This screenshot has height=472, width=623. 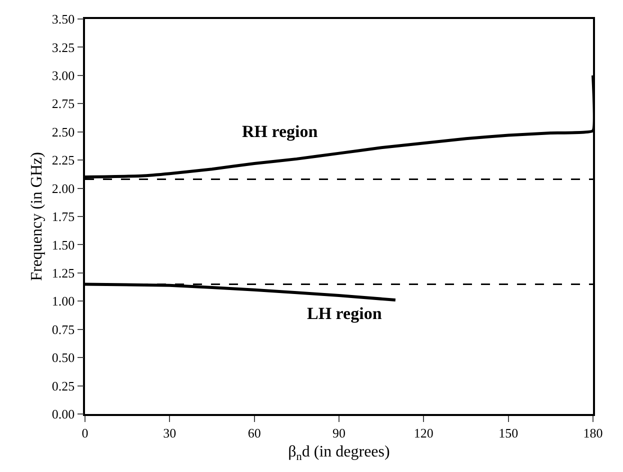 I want to click on annotation: LH region, so click(x=344, y=313).